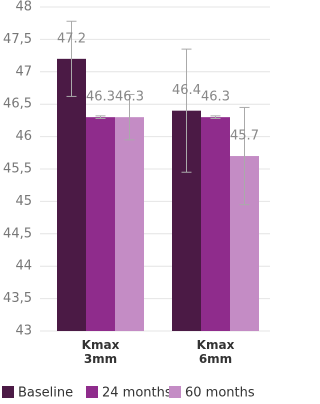 Image resolution: width=320 pixels, height=404 pixels. What do you see at coordinates (244, 136) in the screenshot?
I see `value-label: 45.7` at bounding box center [244, 136].